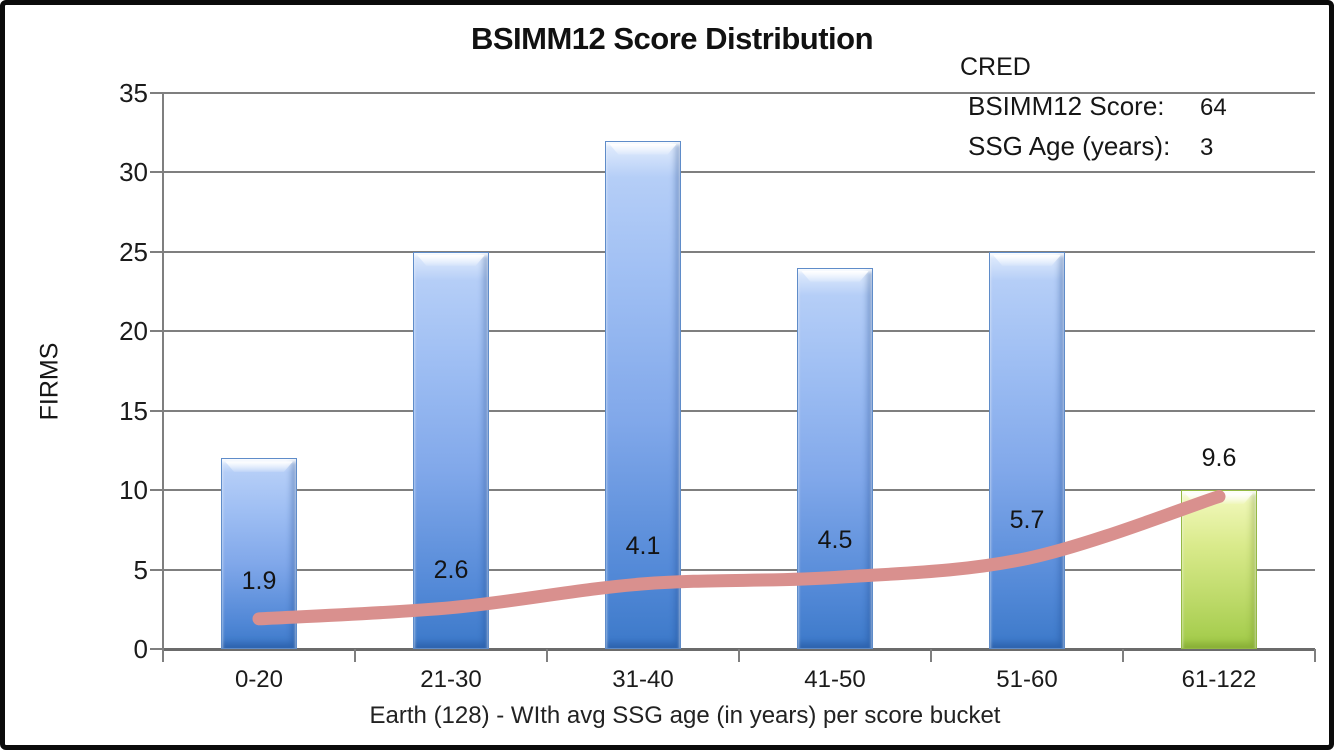 Image resolution: width=1334 pixels, height=750 pixels. I want to click on ssg-age-label: SSG Age (years):, so click(1069, 146).